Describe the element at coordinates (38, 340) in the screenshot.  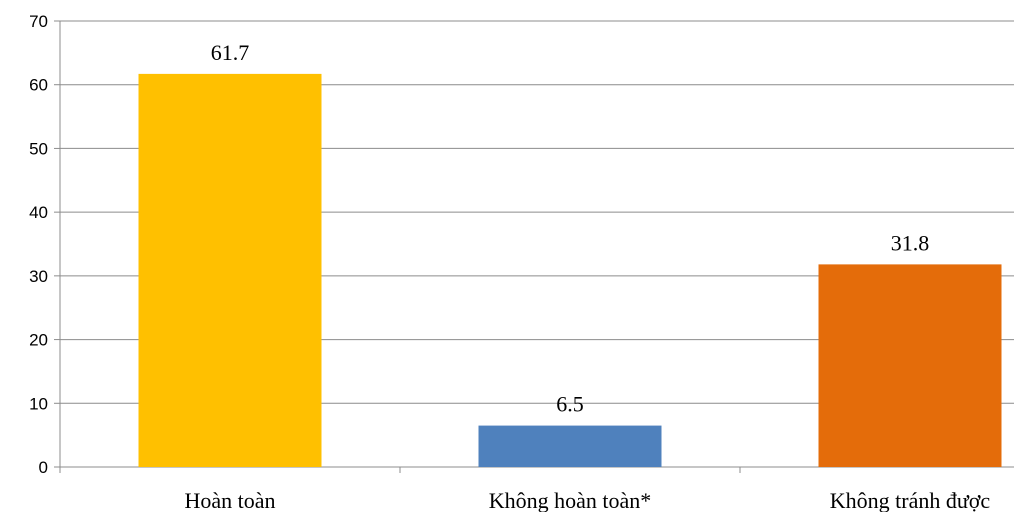
I see `y-tick-label: 20` at that location.